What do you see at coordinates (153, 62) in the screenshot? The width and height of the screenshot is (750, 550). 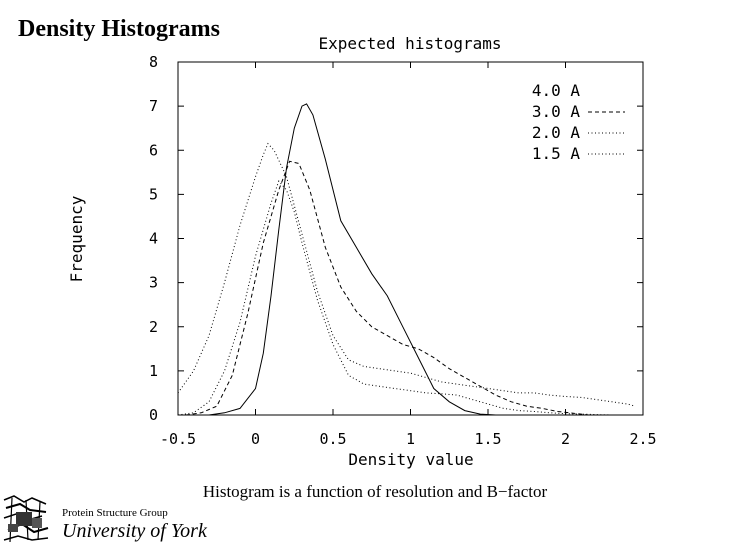 I see `y-tick-label: 8` at bounding box center [153, 62].